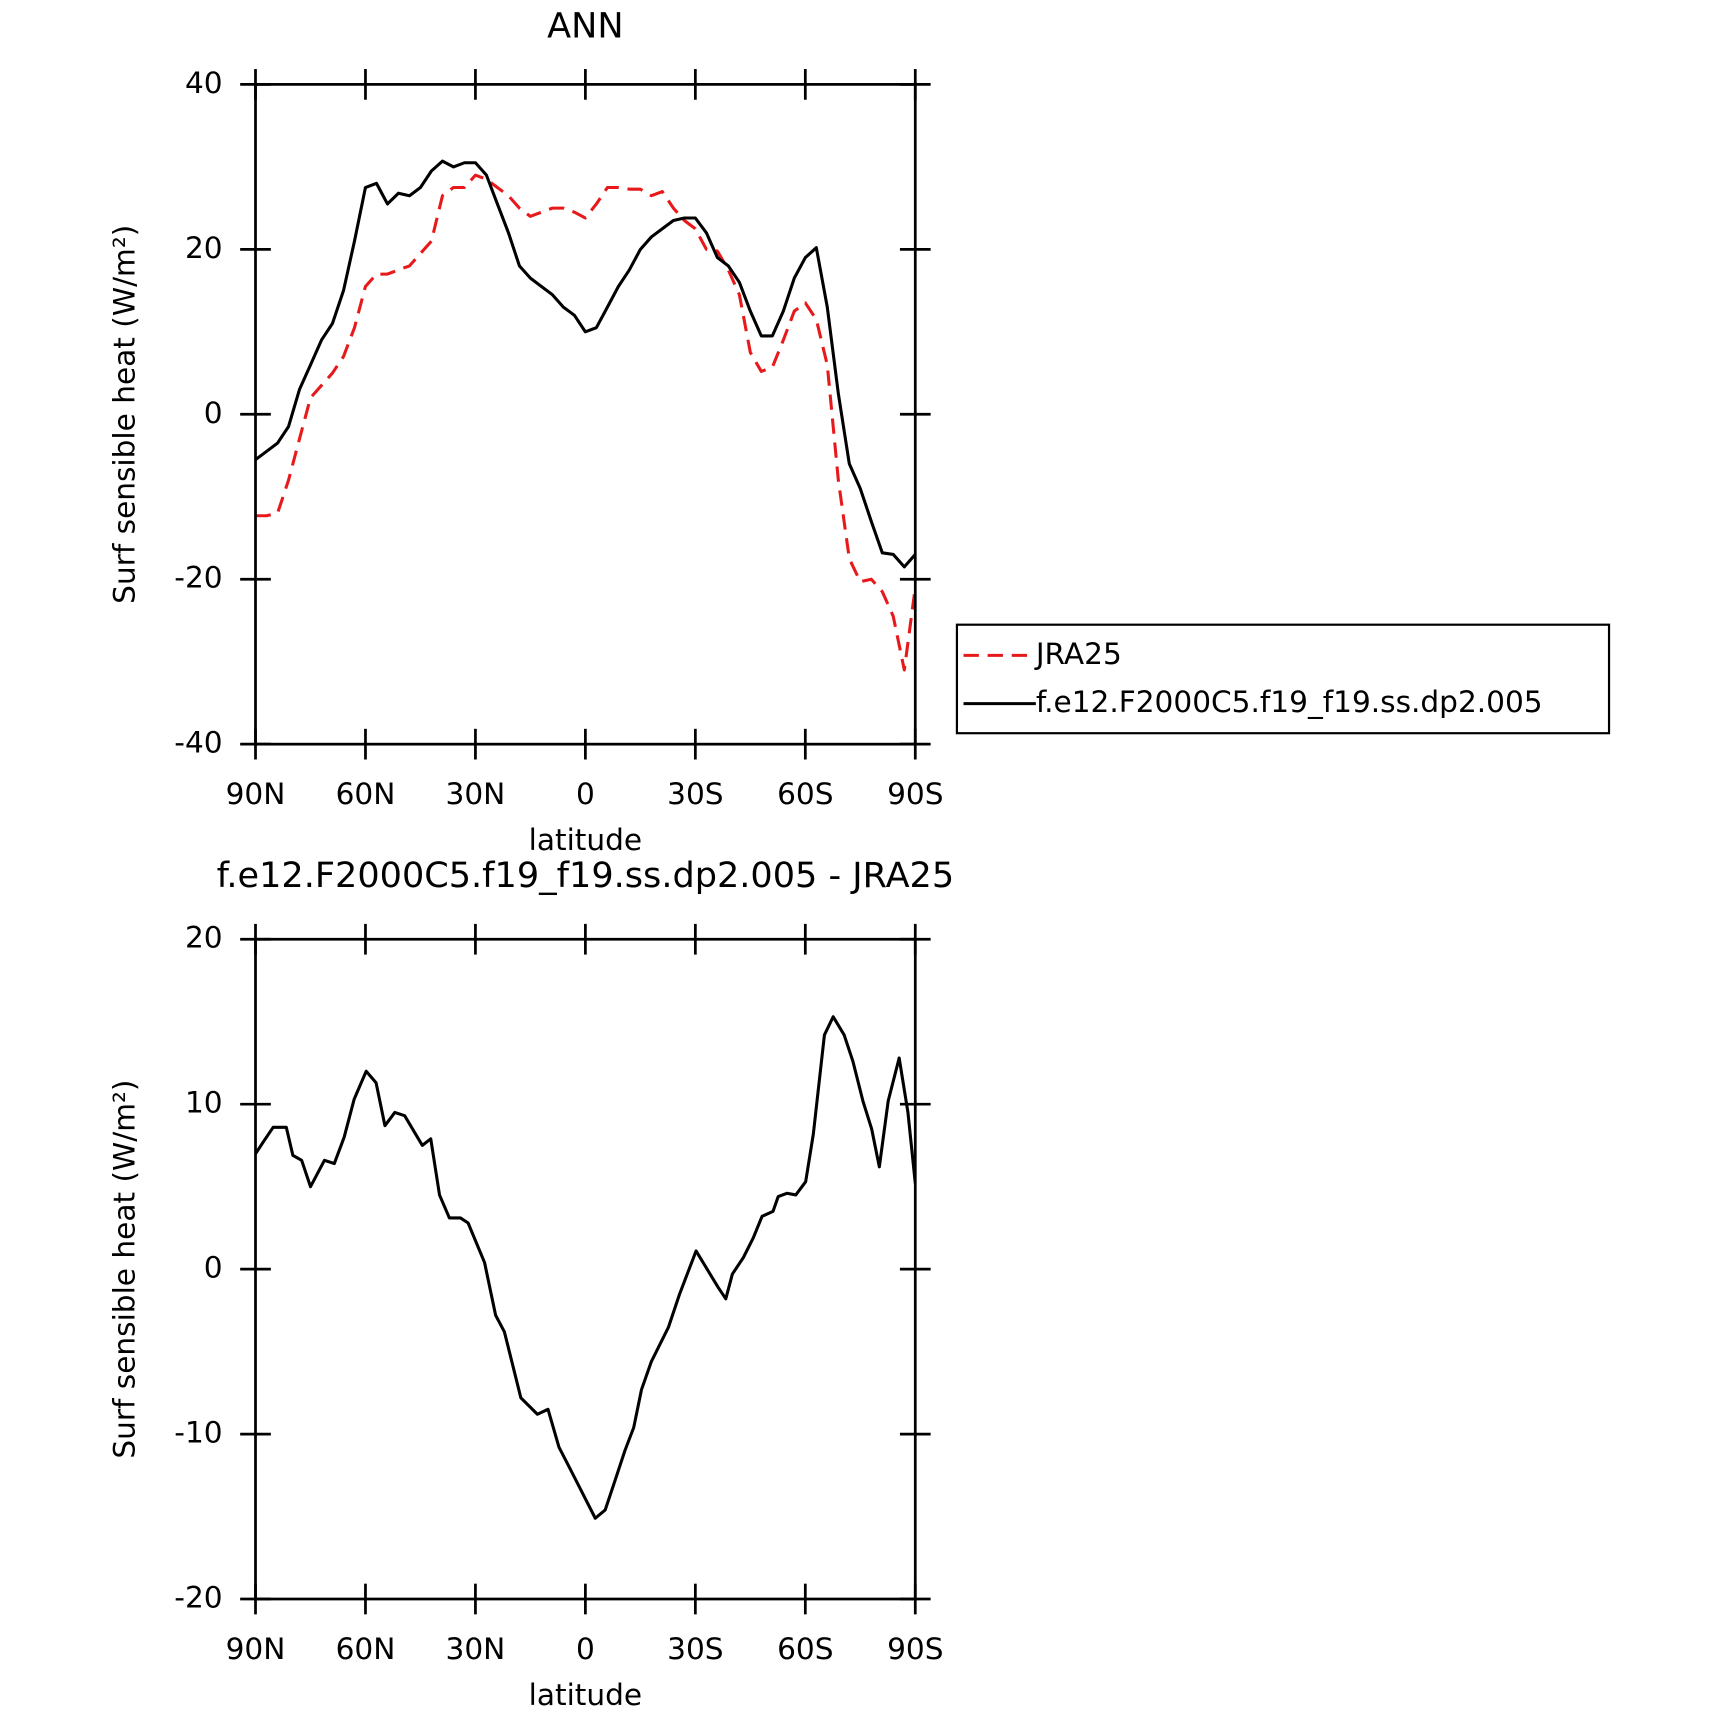 Image resolution: width=1710 pixels, height=1713 pixels. I want to click on y-tick-label: -10, so click(198, 1433).